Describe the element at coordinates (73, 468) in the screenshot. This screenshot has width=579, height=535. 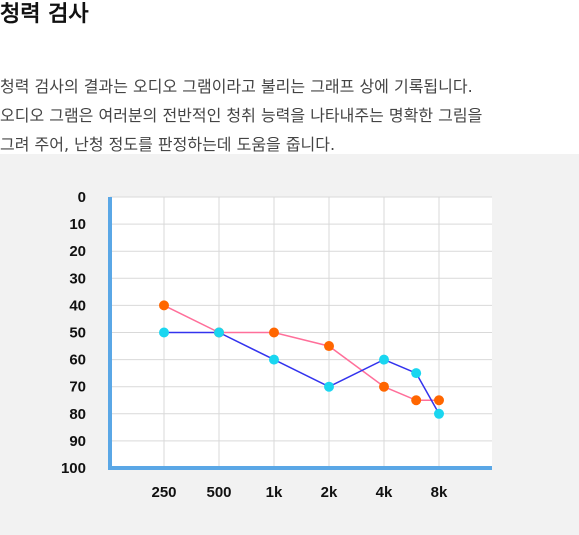
I see `y-tick-label: 100` at that location.